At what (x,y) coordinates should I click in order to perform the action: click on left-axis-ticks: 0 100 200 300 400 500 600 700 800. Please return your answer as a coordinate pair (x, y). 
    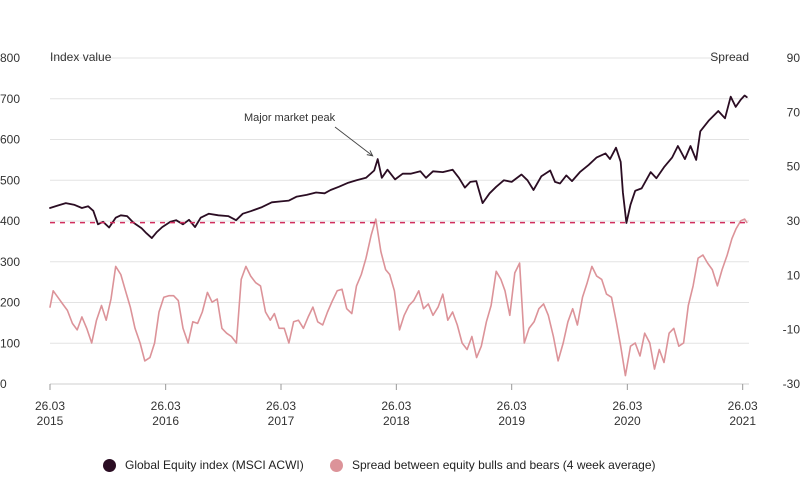
    Looking at the image, I should click on (10, 221).